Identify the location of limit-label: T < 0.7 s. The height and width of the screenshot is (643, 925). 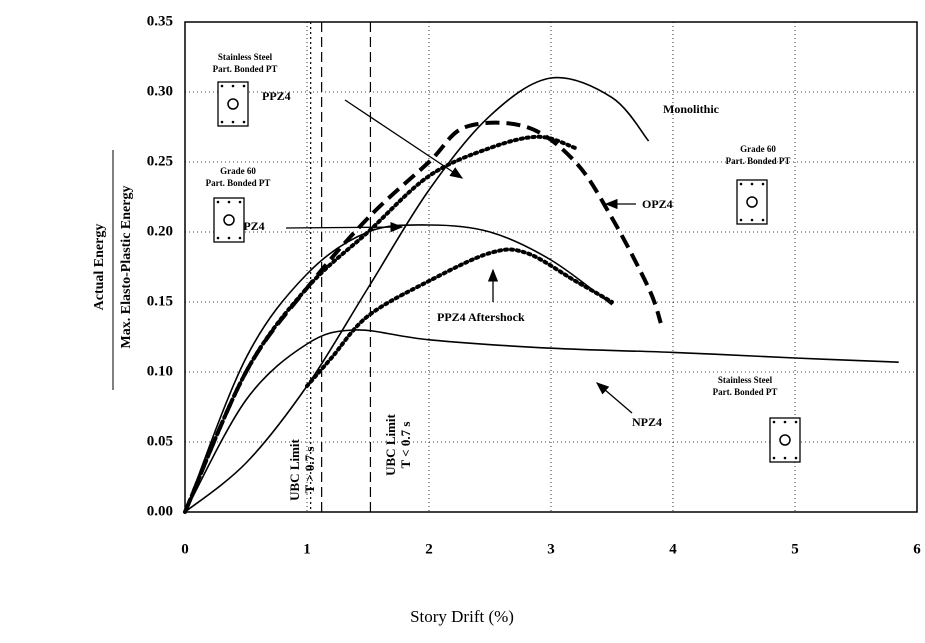
(405, 445).